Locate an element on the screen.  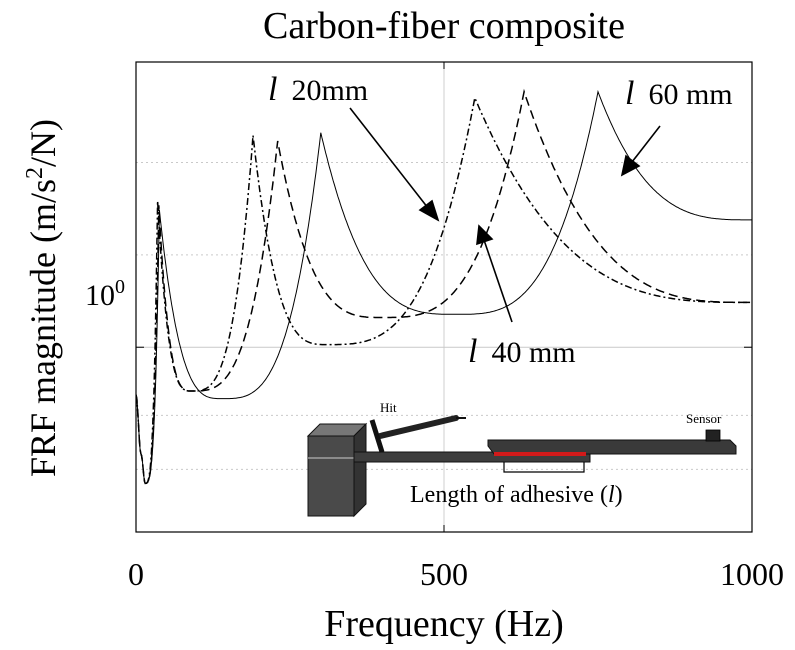
annotation-20mm-symbol: l is located at coordinates (272, 89).